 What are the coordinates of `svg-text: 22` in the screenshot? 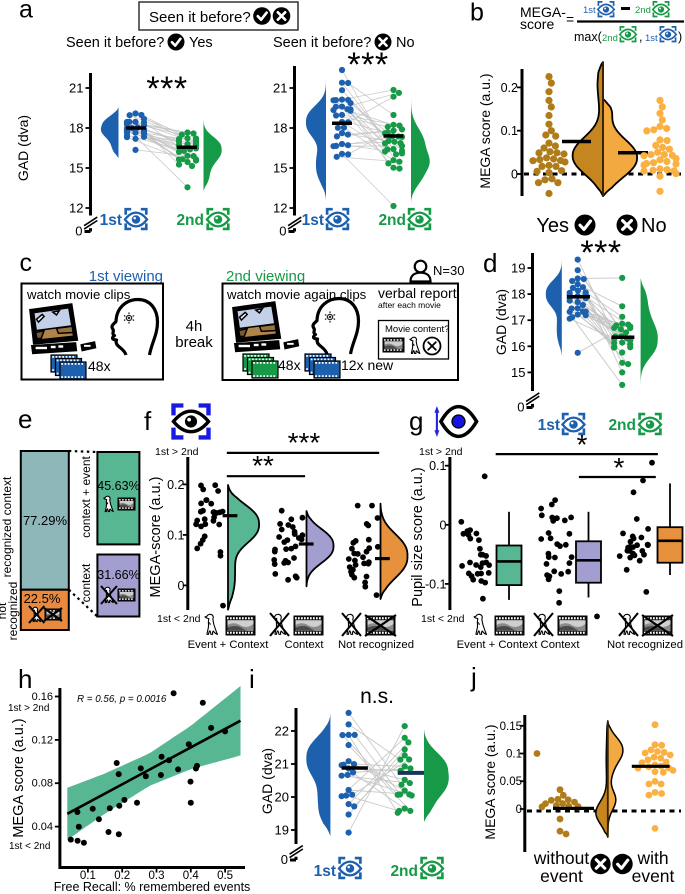 It's located at (282, 731).